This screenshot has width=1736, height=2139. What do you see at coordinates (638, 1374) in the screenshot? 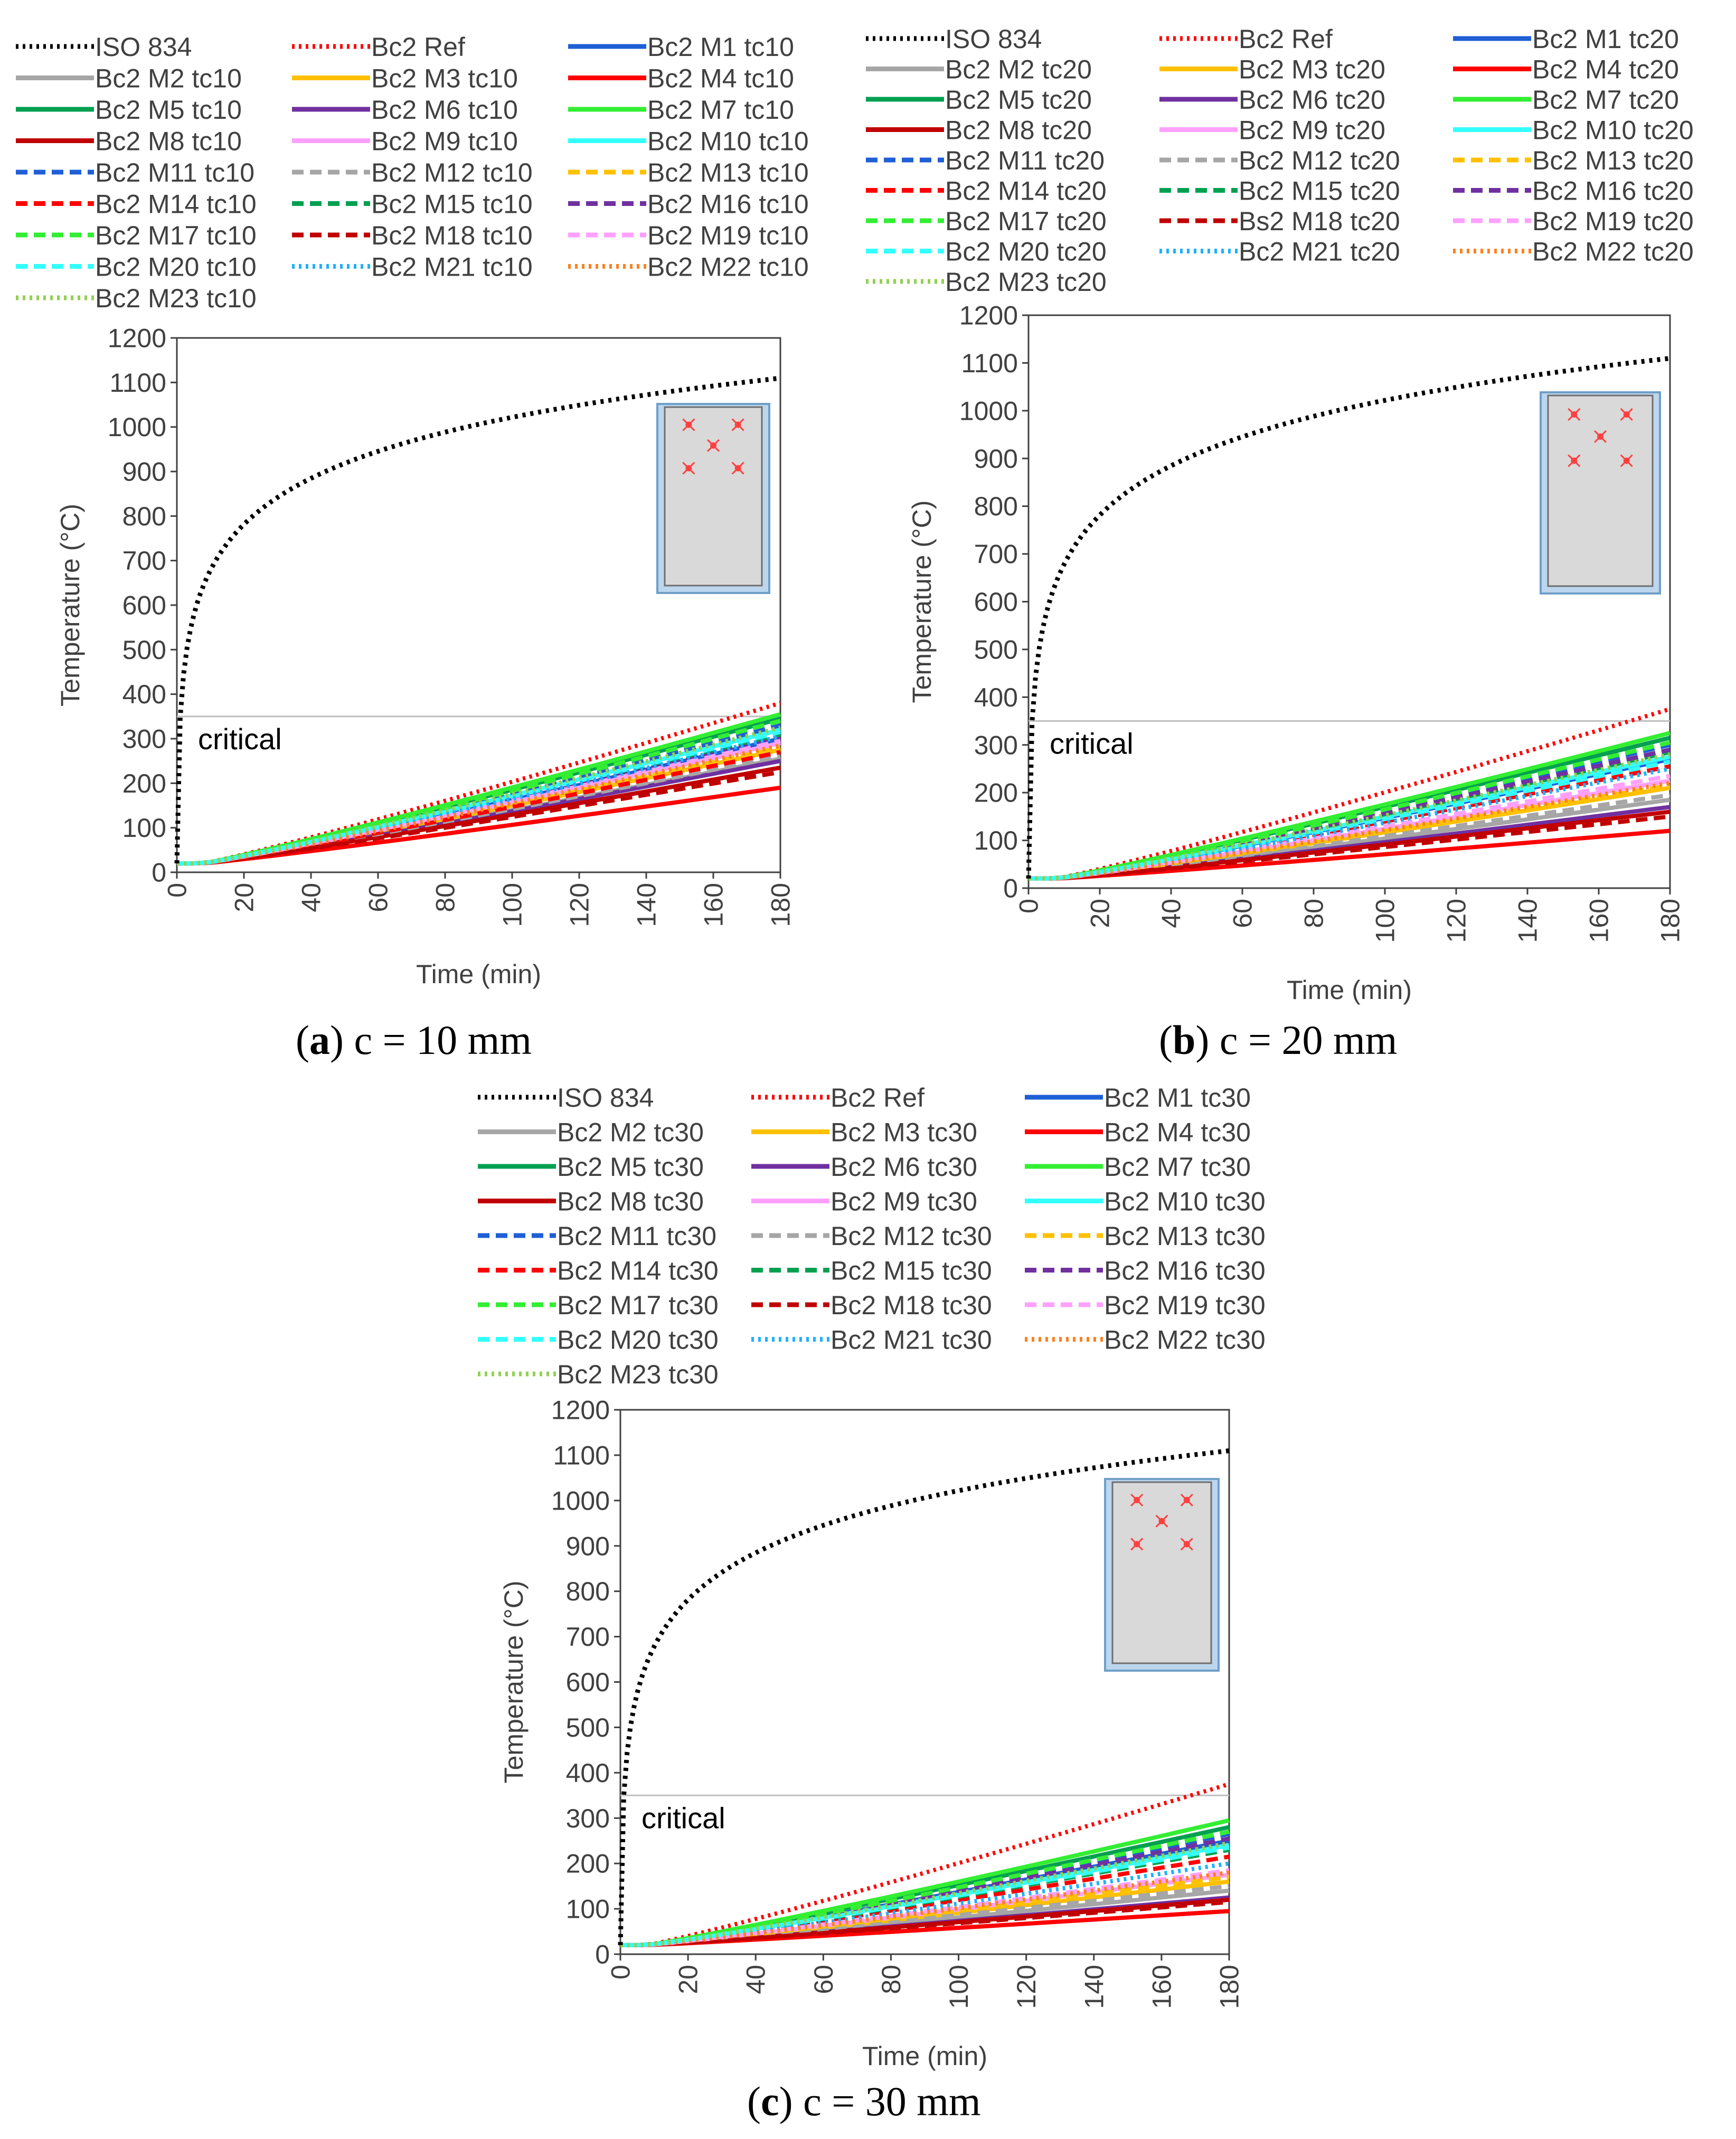
I see `legend-label-bc2-m23-tc30: Bc2 M23 tc30` at bounding box center [638, 1374].